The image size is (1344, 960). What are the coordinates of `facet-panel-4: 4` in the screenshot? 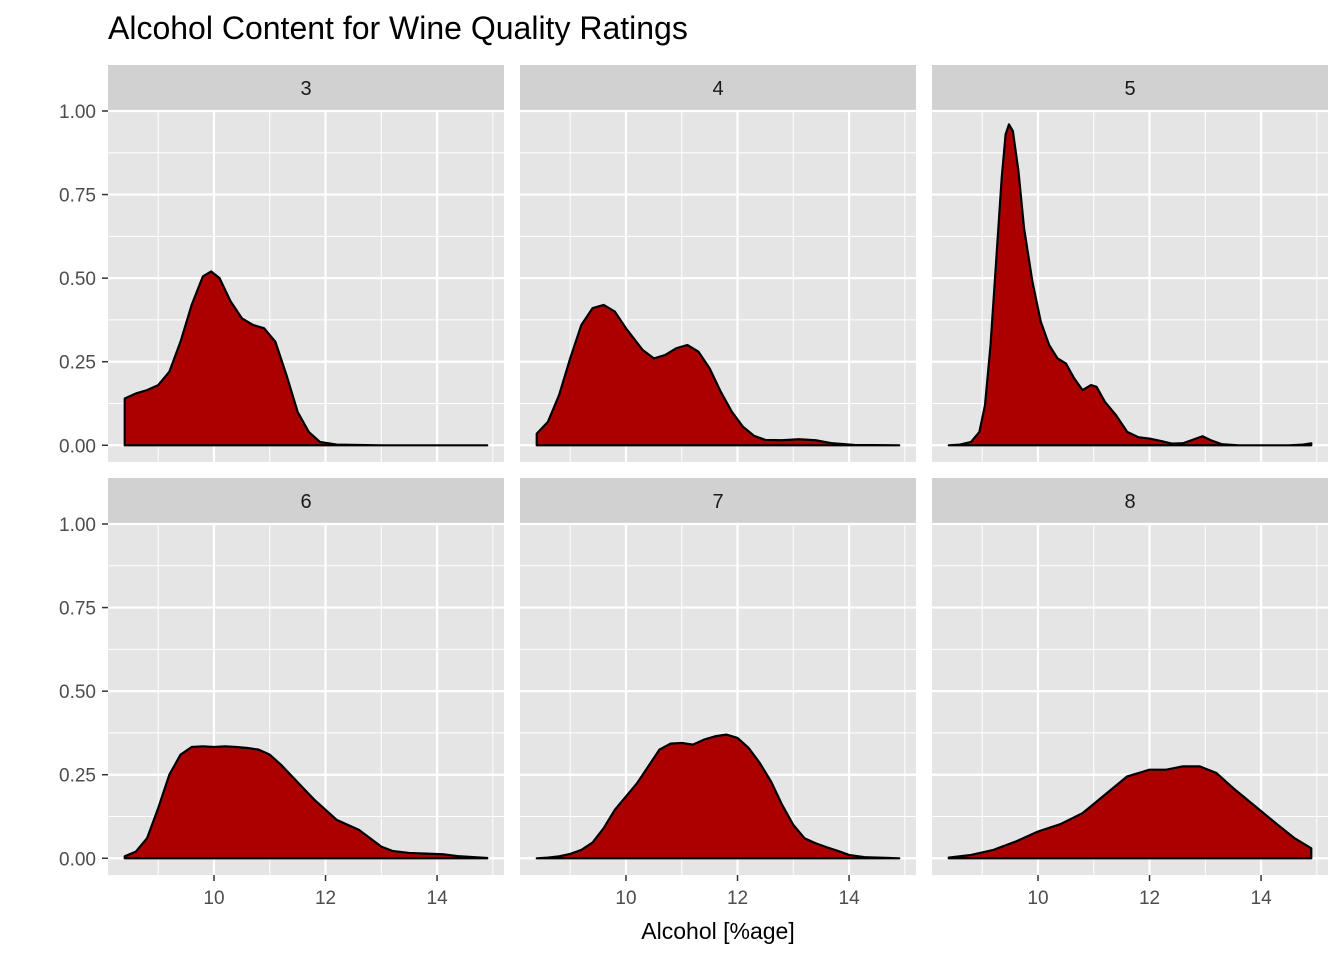 It's located at (718, 263).